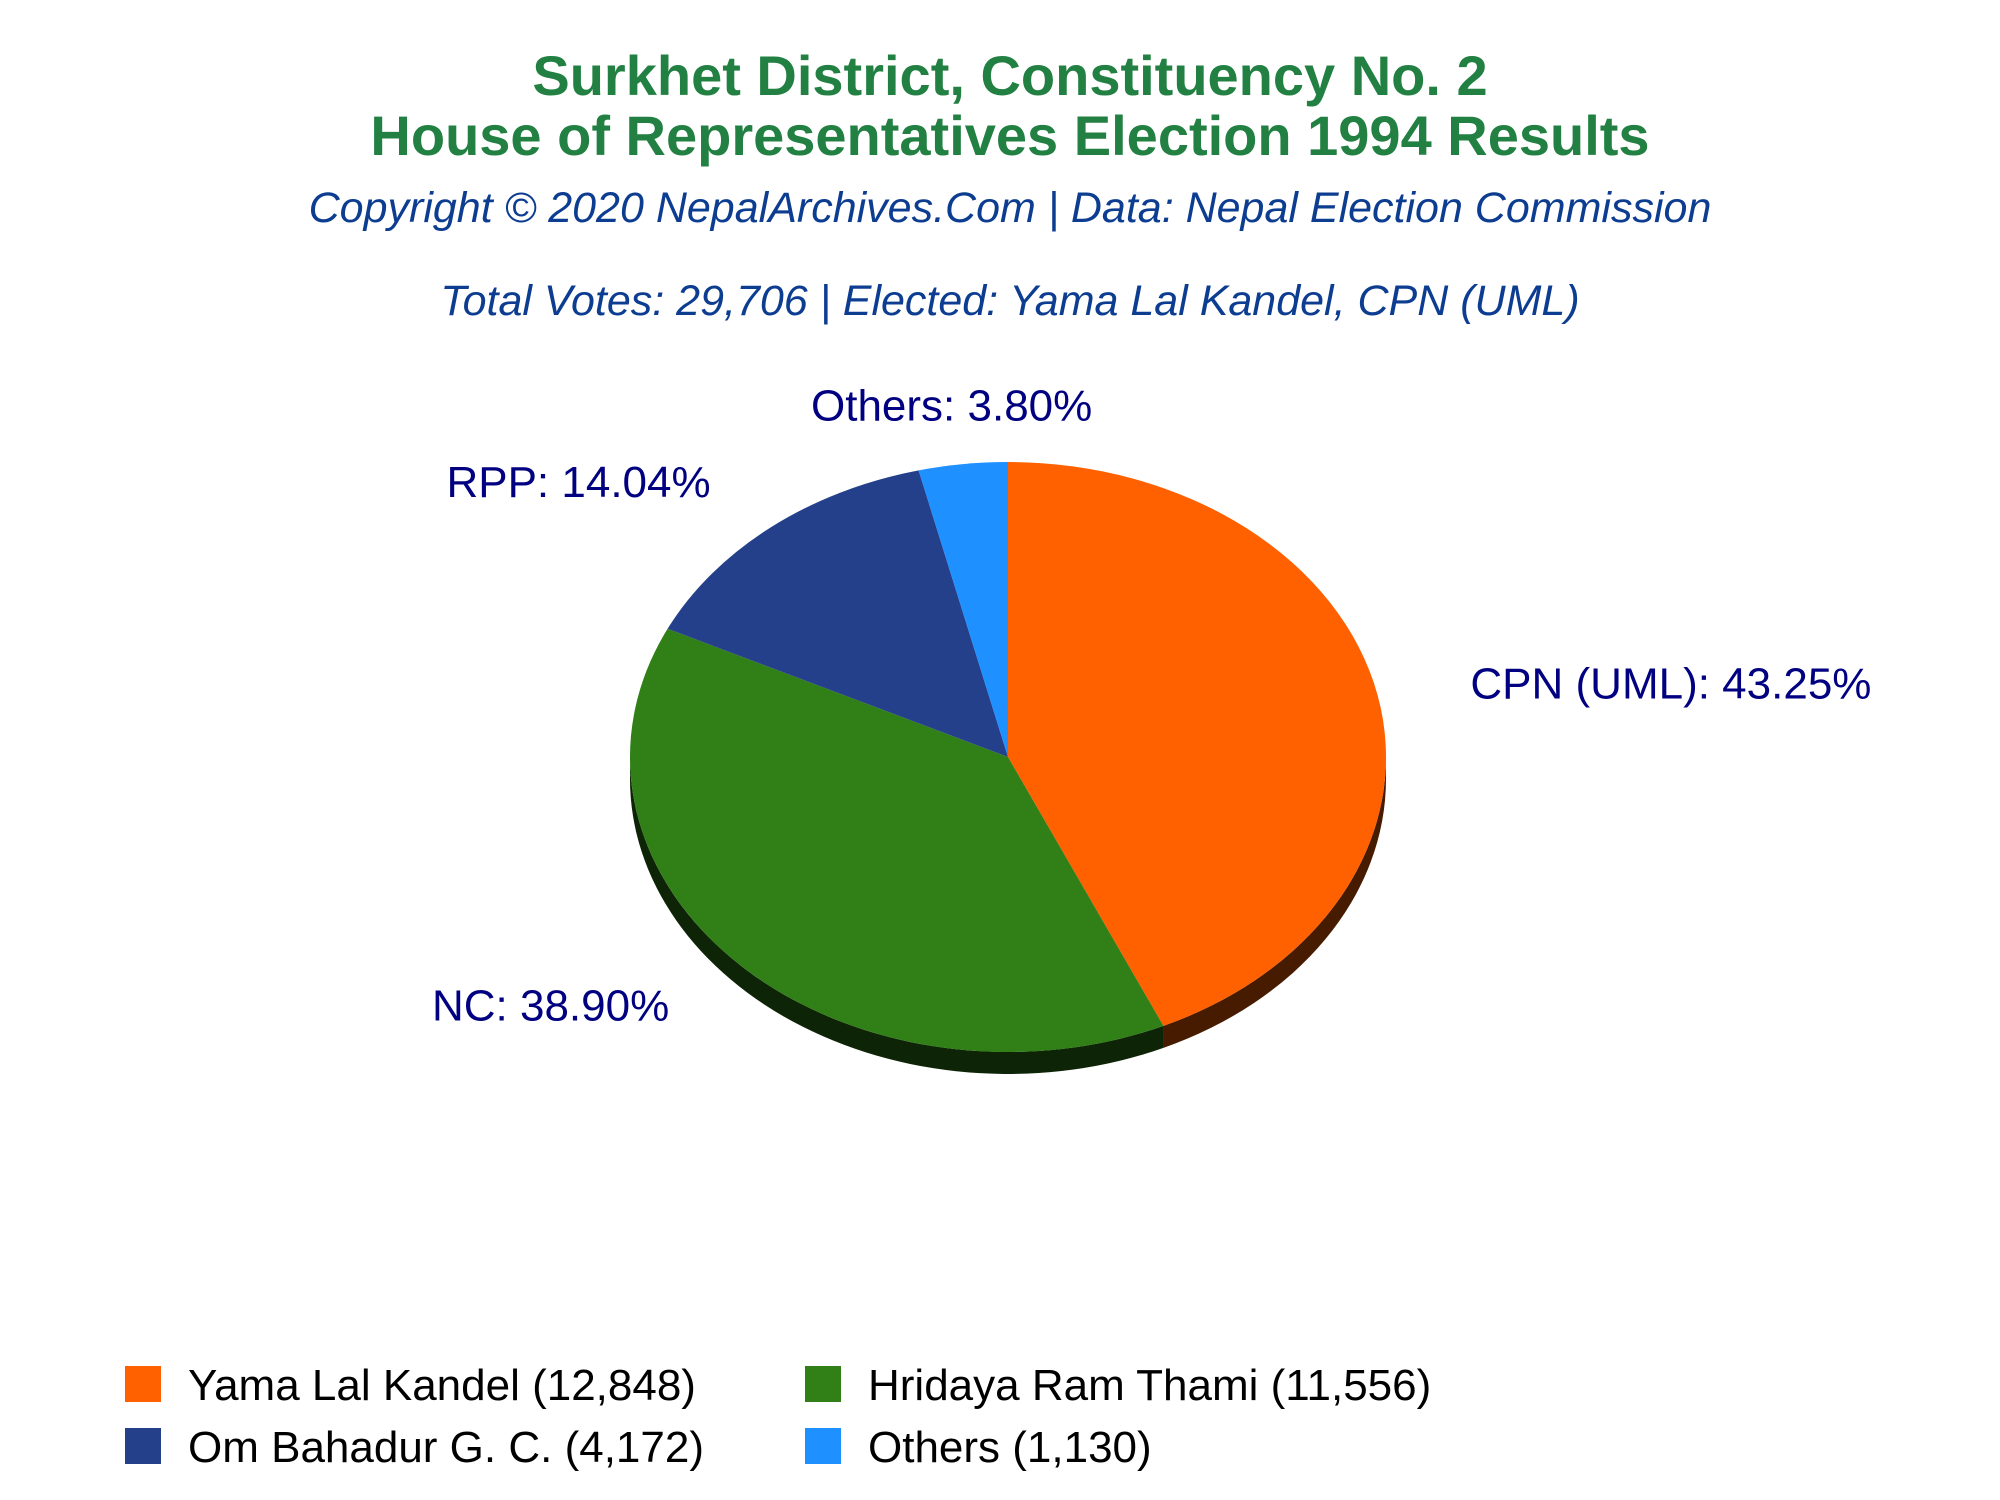  I want to click on legend-swatch-om-bahadur-g-c, so click(143, 1446).